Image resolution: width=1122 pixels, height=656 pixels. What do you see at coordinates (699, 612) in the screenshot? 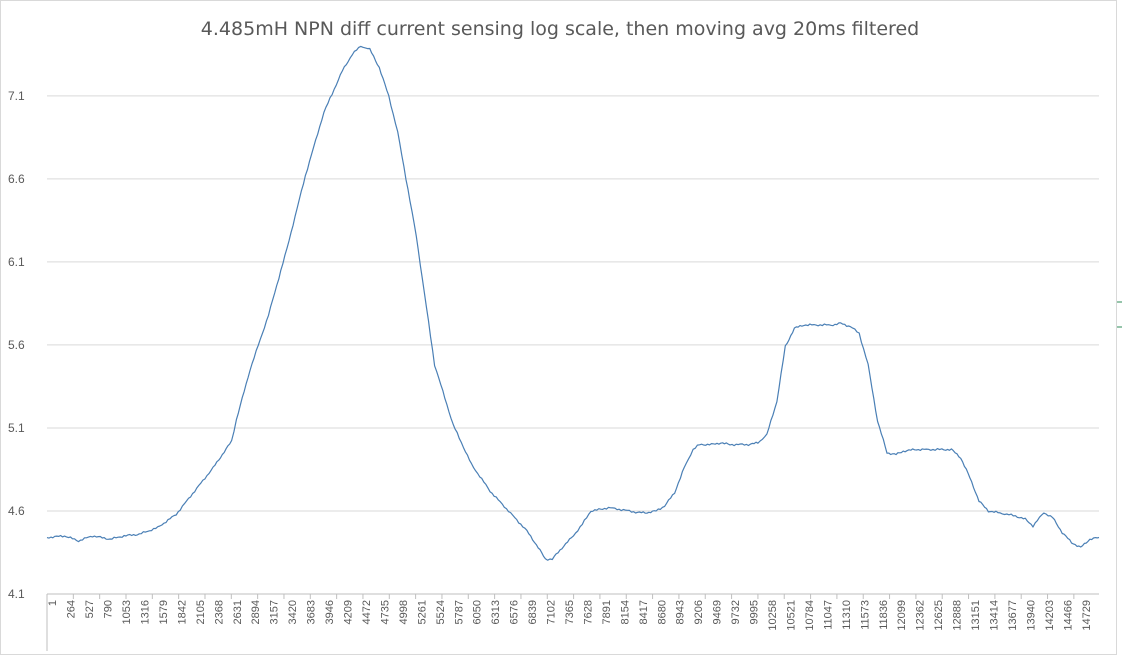
I see `x-tick-label: 9206` at bounding box center [699, 612].